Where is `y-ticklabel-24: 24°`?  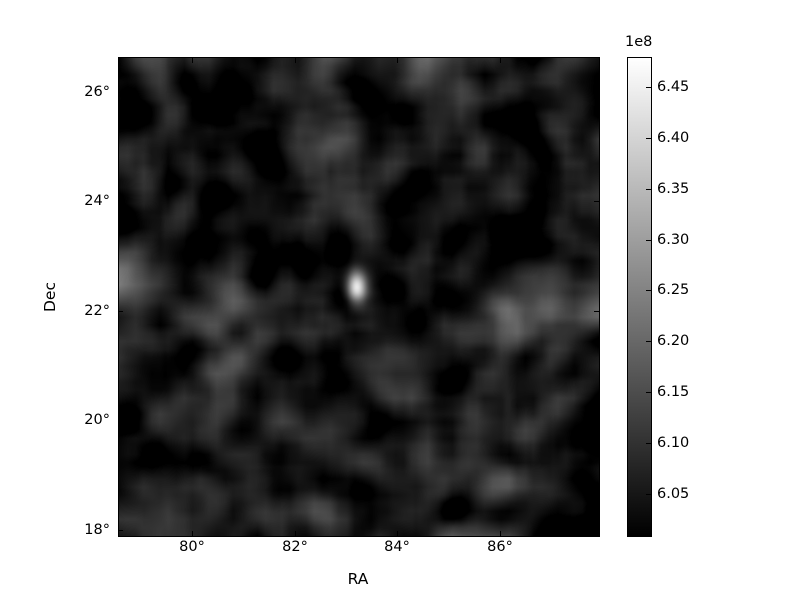
y-ticklabel-24: 24° is located at coordinates (97, 201).